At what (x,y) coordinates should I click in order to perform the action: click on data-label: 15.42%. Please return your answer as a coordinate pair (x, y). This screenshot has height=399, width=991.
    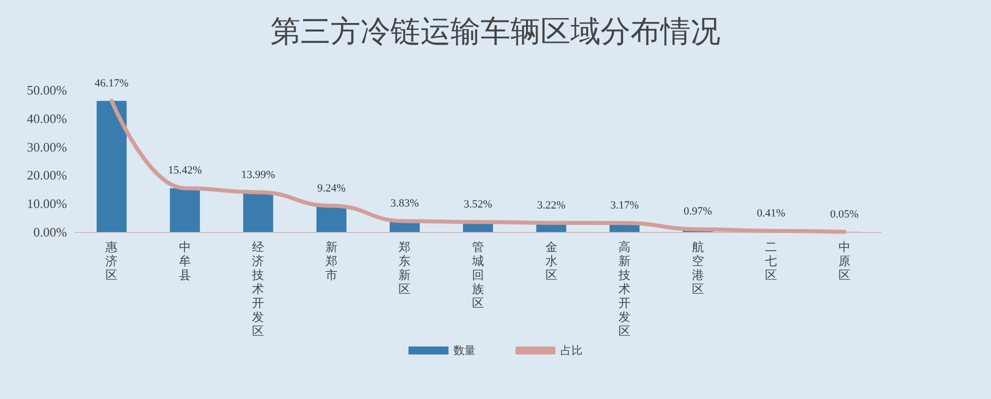
    Looking at the image, I should click on (185, 170).